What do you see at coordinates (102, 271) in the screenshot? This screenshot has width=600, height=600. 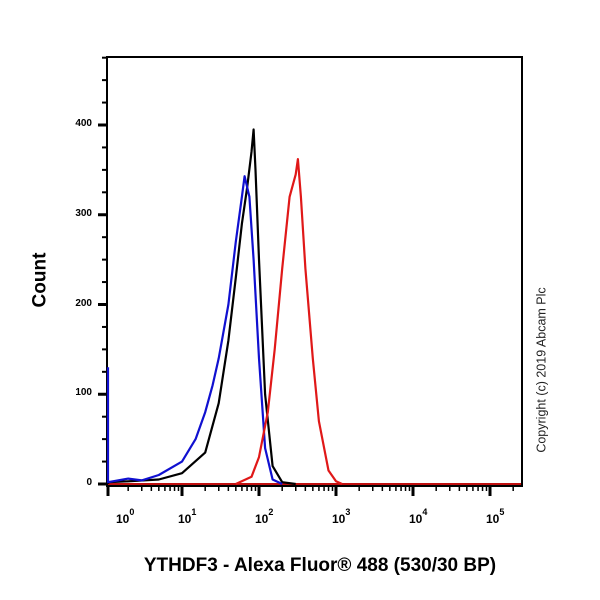 I see `y-axis-ticks` at bounding box center [102, 271].